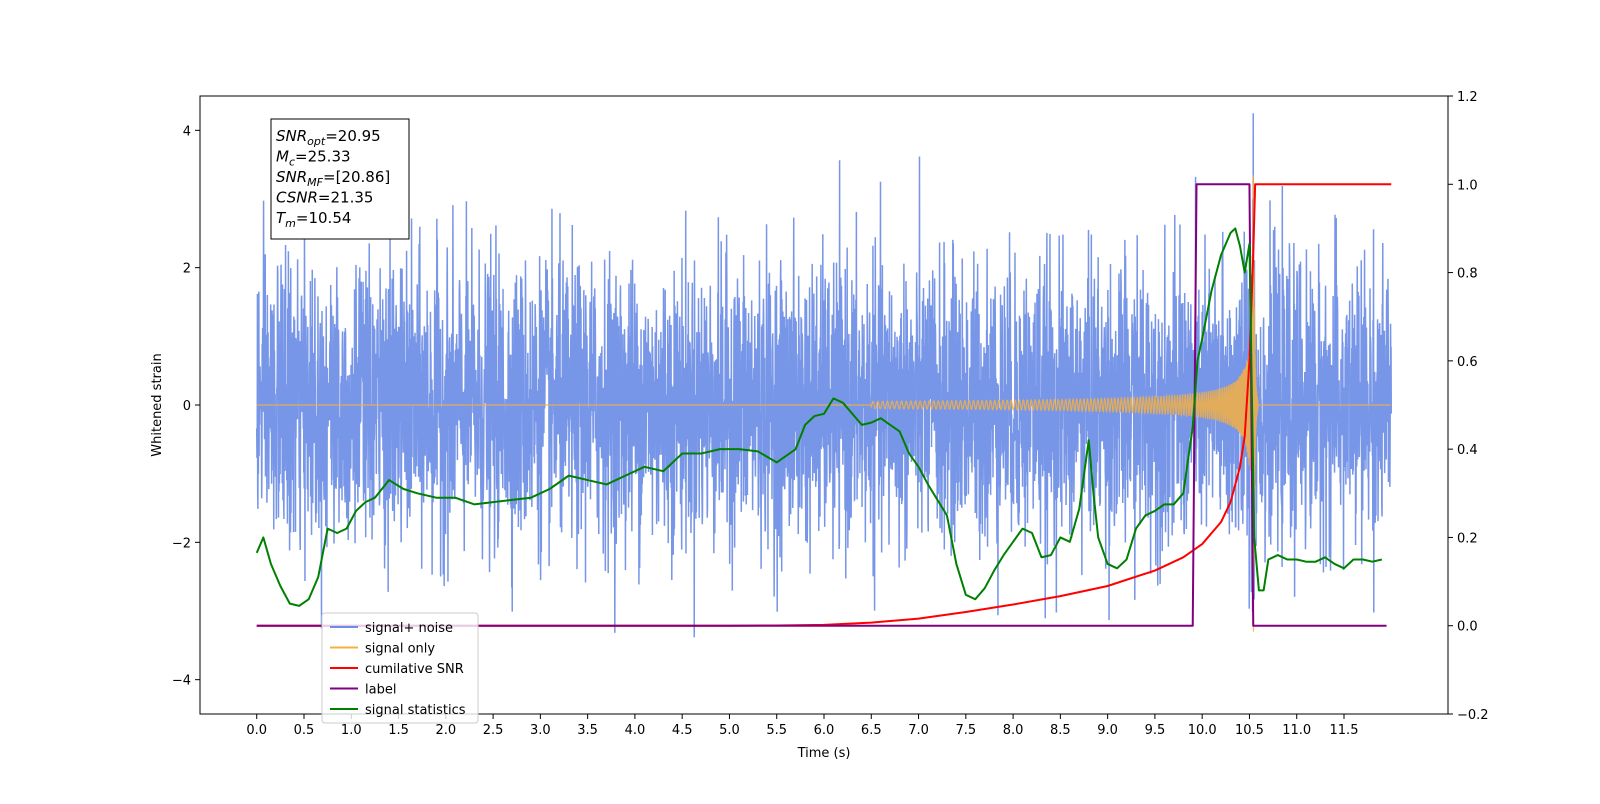 This screenshot has width=1600, height=804. What do you see at coordinates (1467, 274) in the screenshot?
I see `y2-tick-label: 0.8` at bounding box center [1467, 274].